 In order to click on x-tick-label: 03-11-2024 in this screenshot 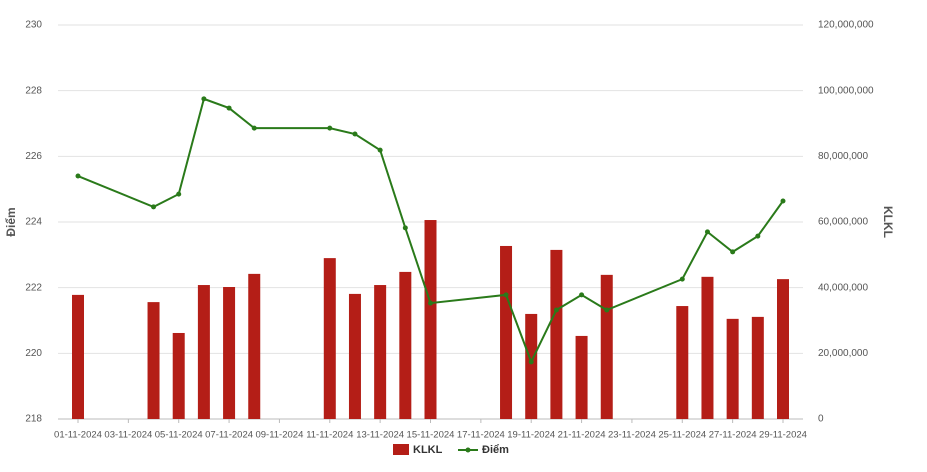, I will do `click(128, 435)`.